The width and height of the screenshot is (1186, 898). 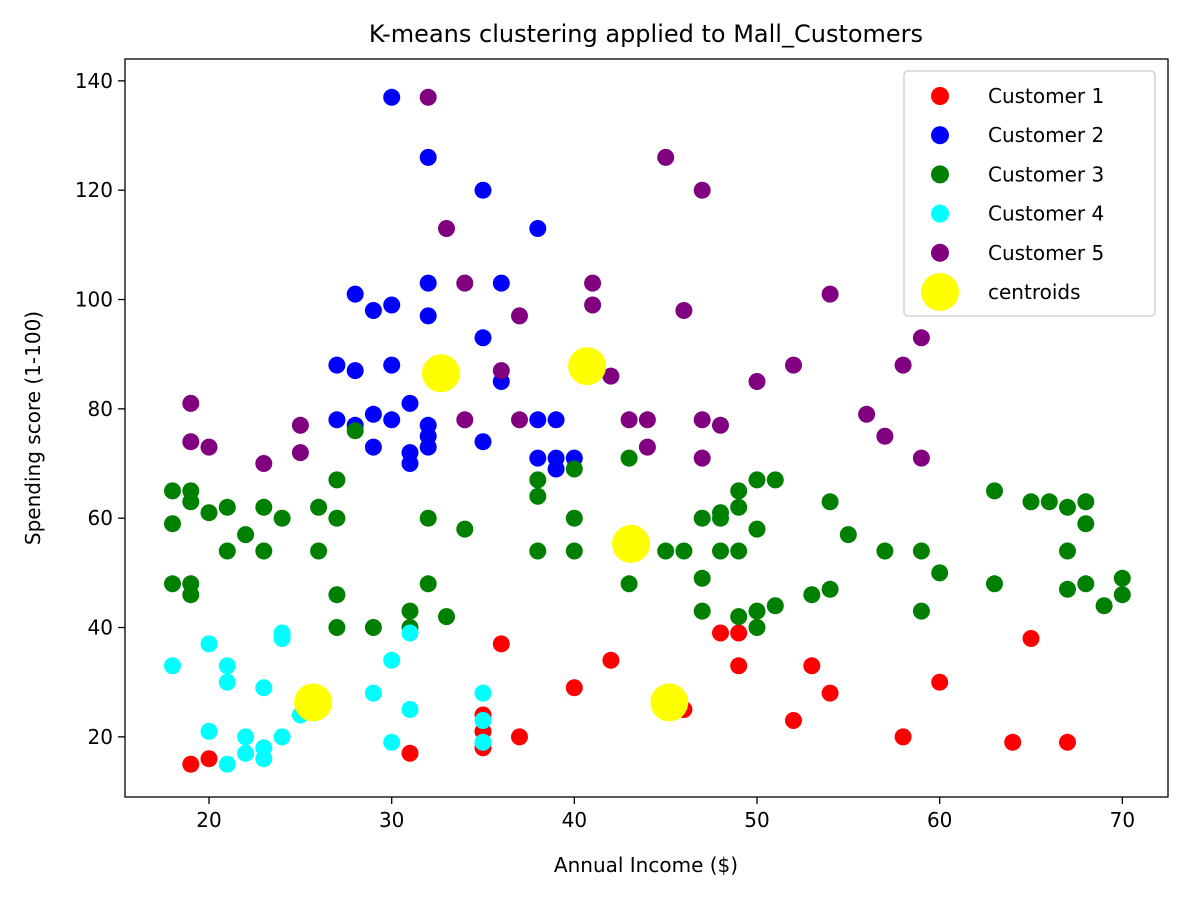 What do you see at coordinates (756, 820) in the screenshot?
I see `x-tick-label: 50` at bounding box center [756, 820].